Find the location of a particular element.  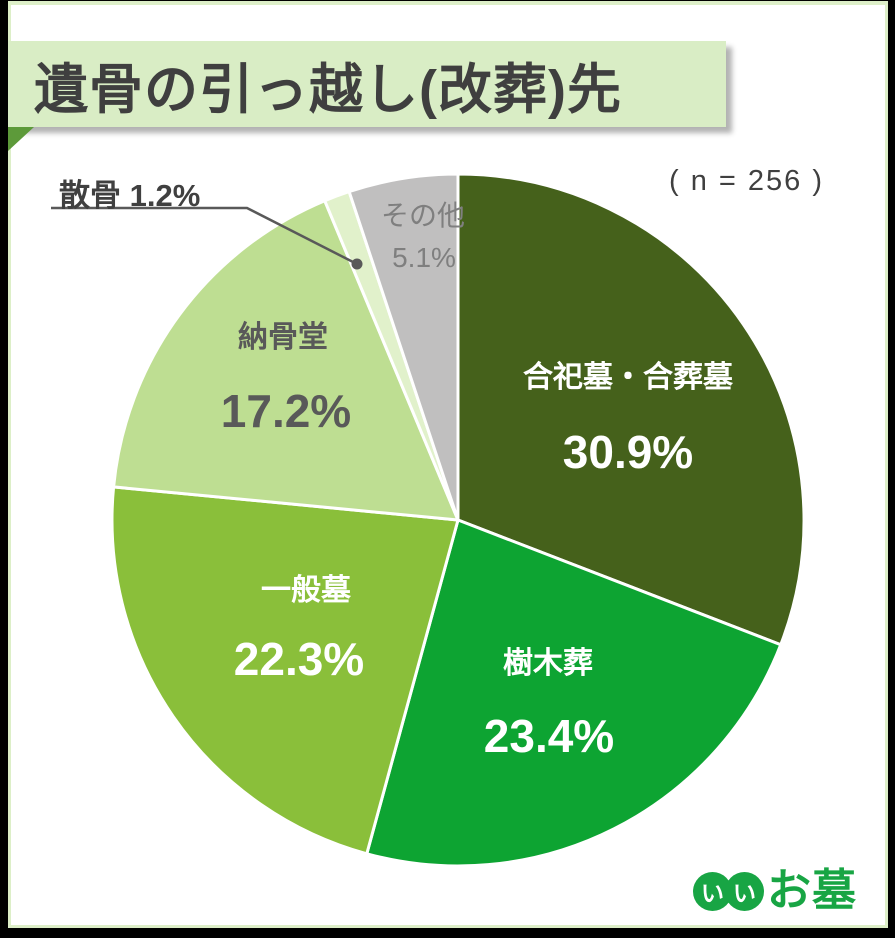

callout-leader-dot is located at coordinates (357, 264).